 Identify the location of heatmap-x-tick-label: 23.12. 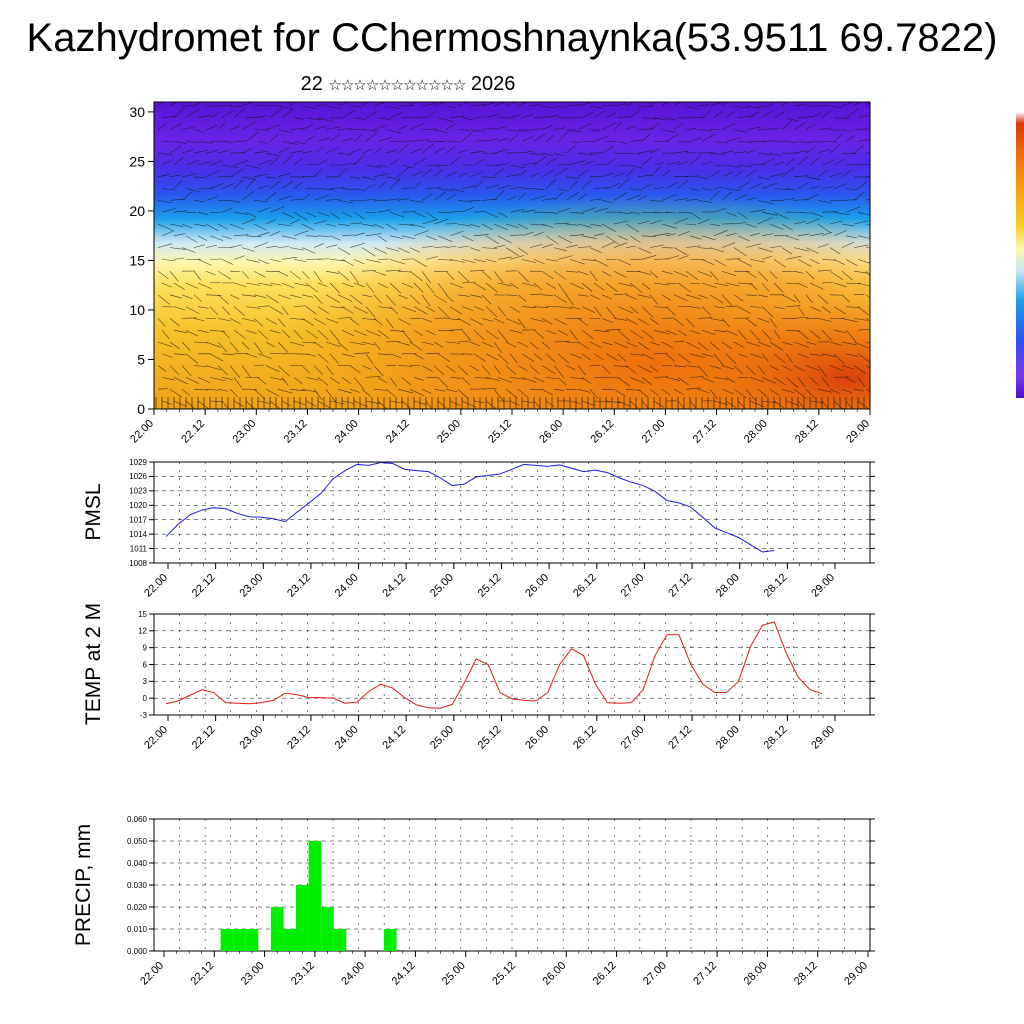
(296, 432).